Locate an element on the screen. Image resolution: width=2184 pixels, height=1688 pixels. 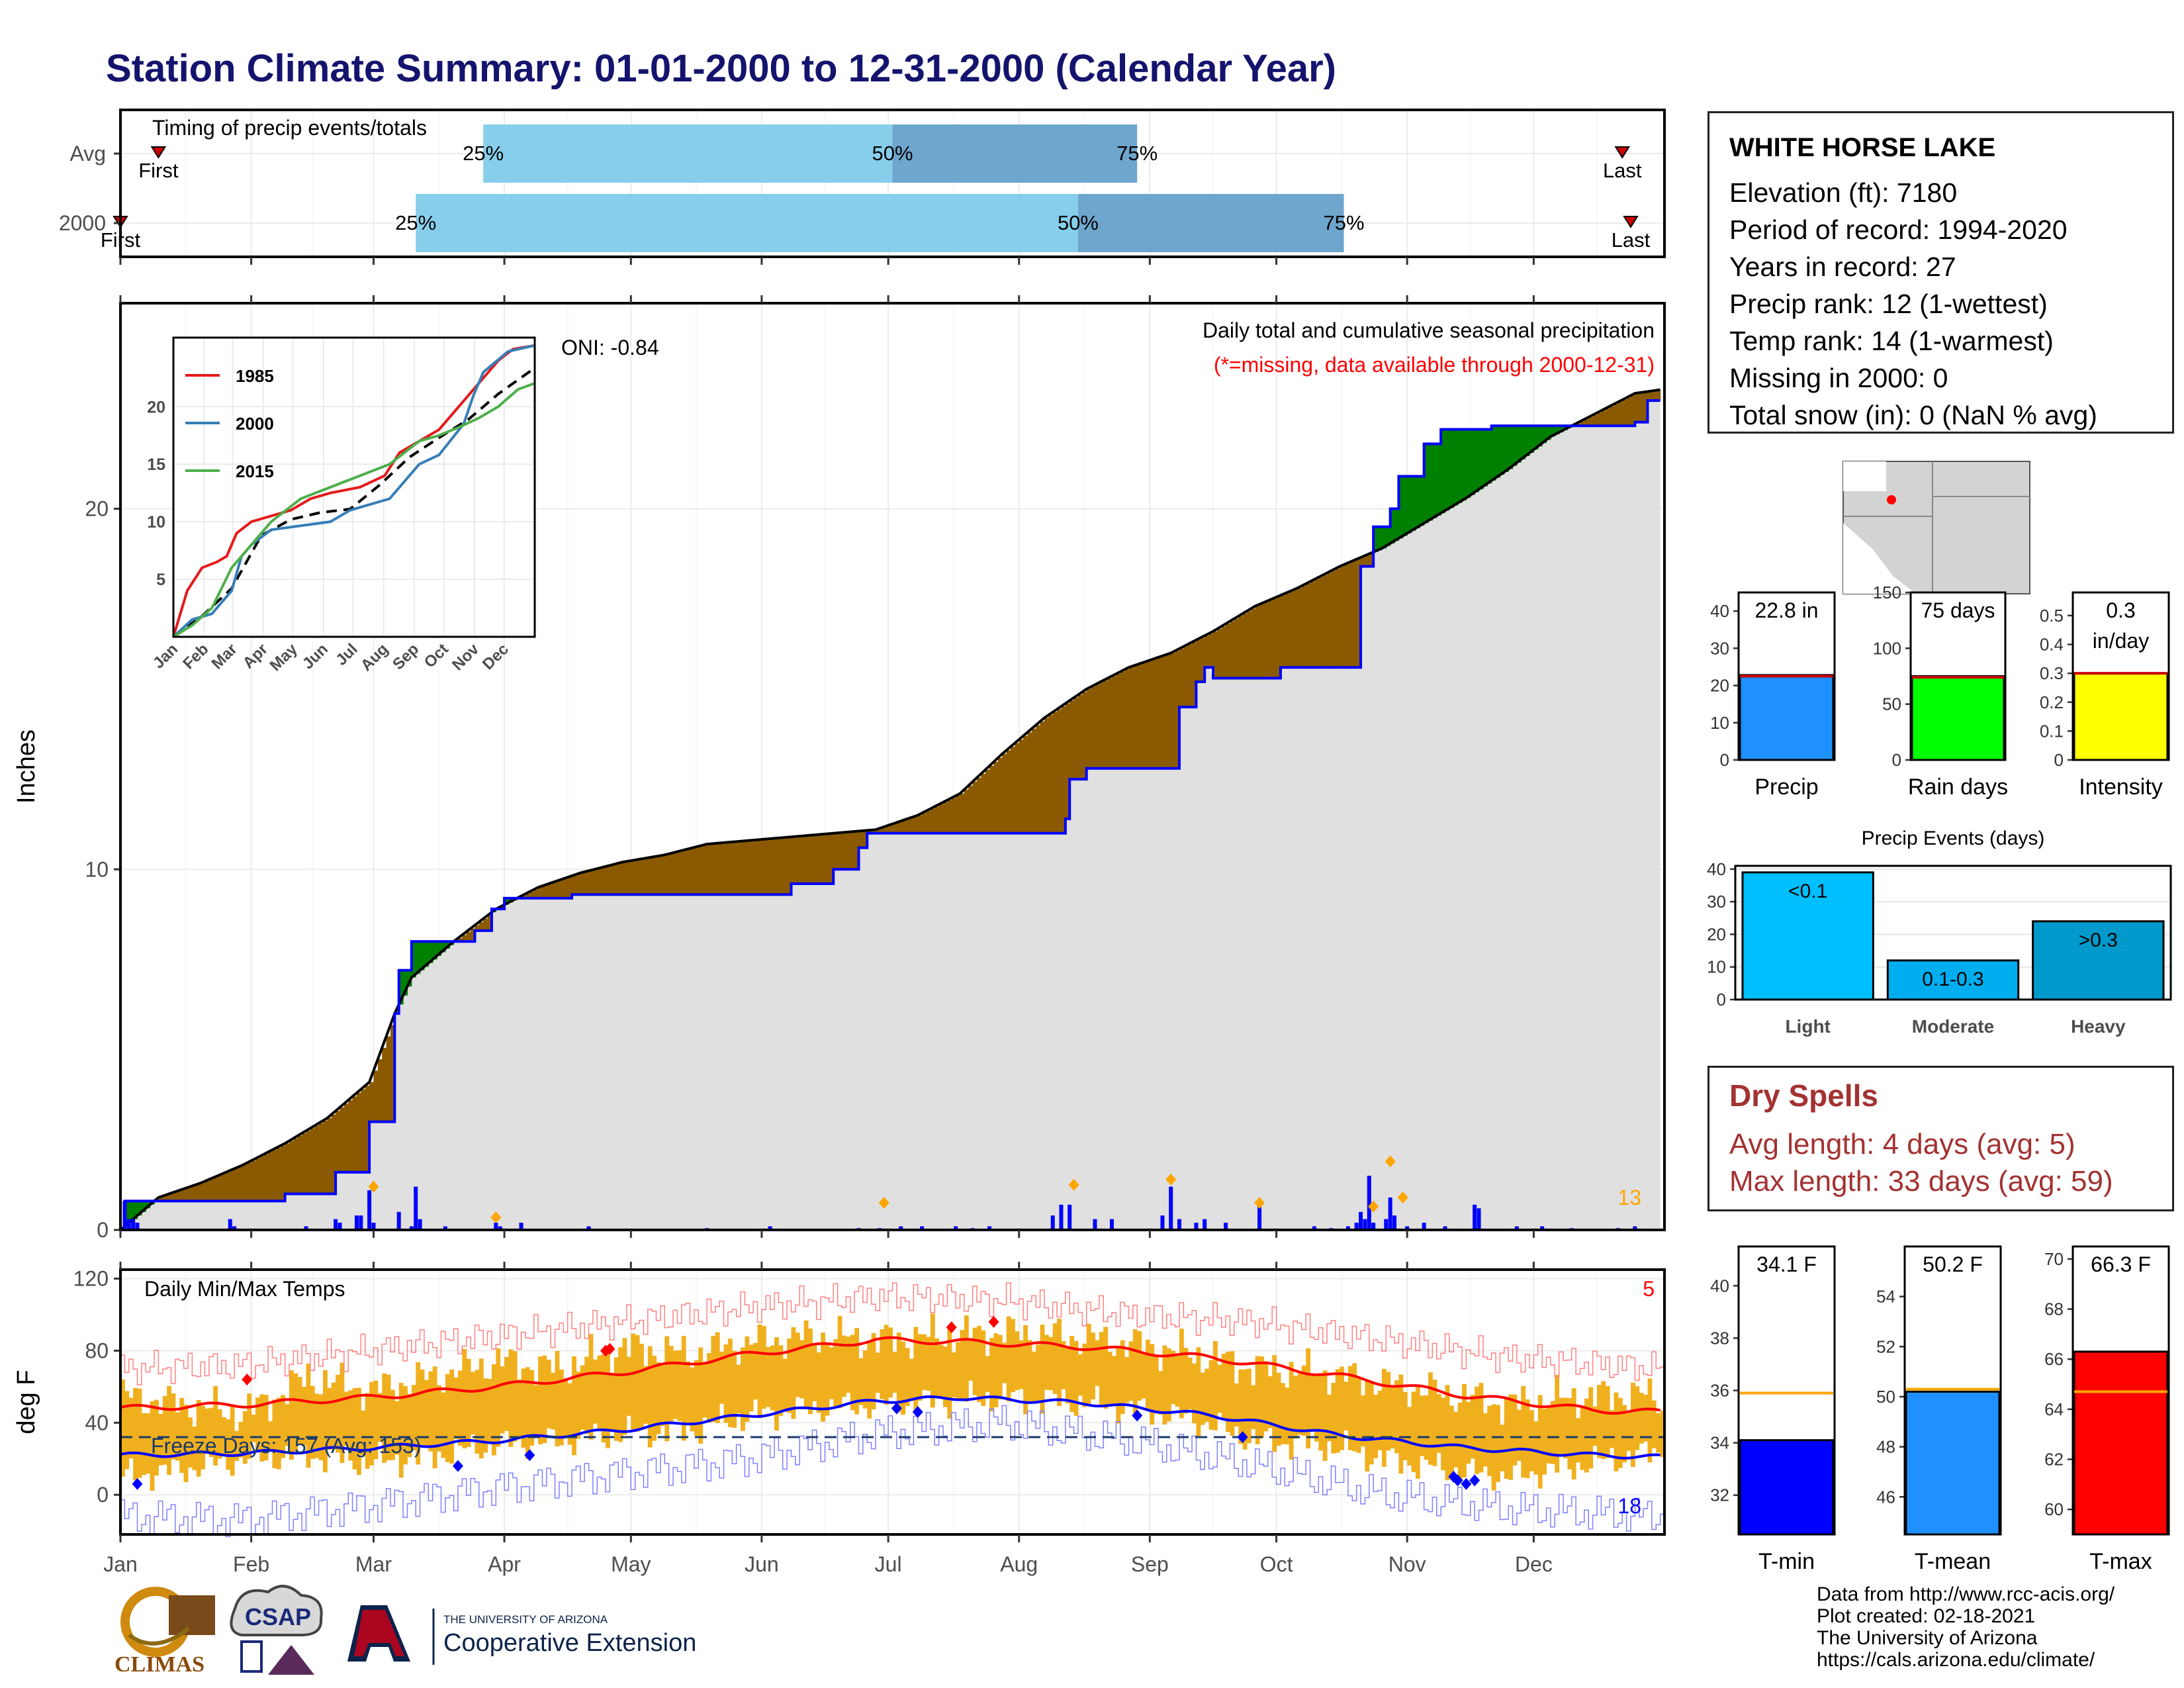
summary-category-label: T-max is located at coordinates (2120, 1561).